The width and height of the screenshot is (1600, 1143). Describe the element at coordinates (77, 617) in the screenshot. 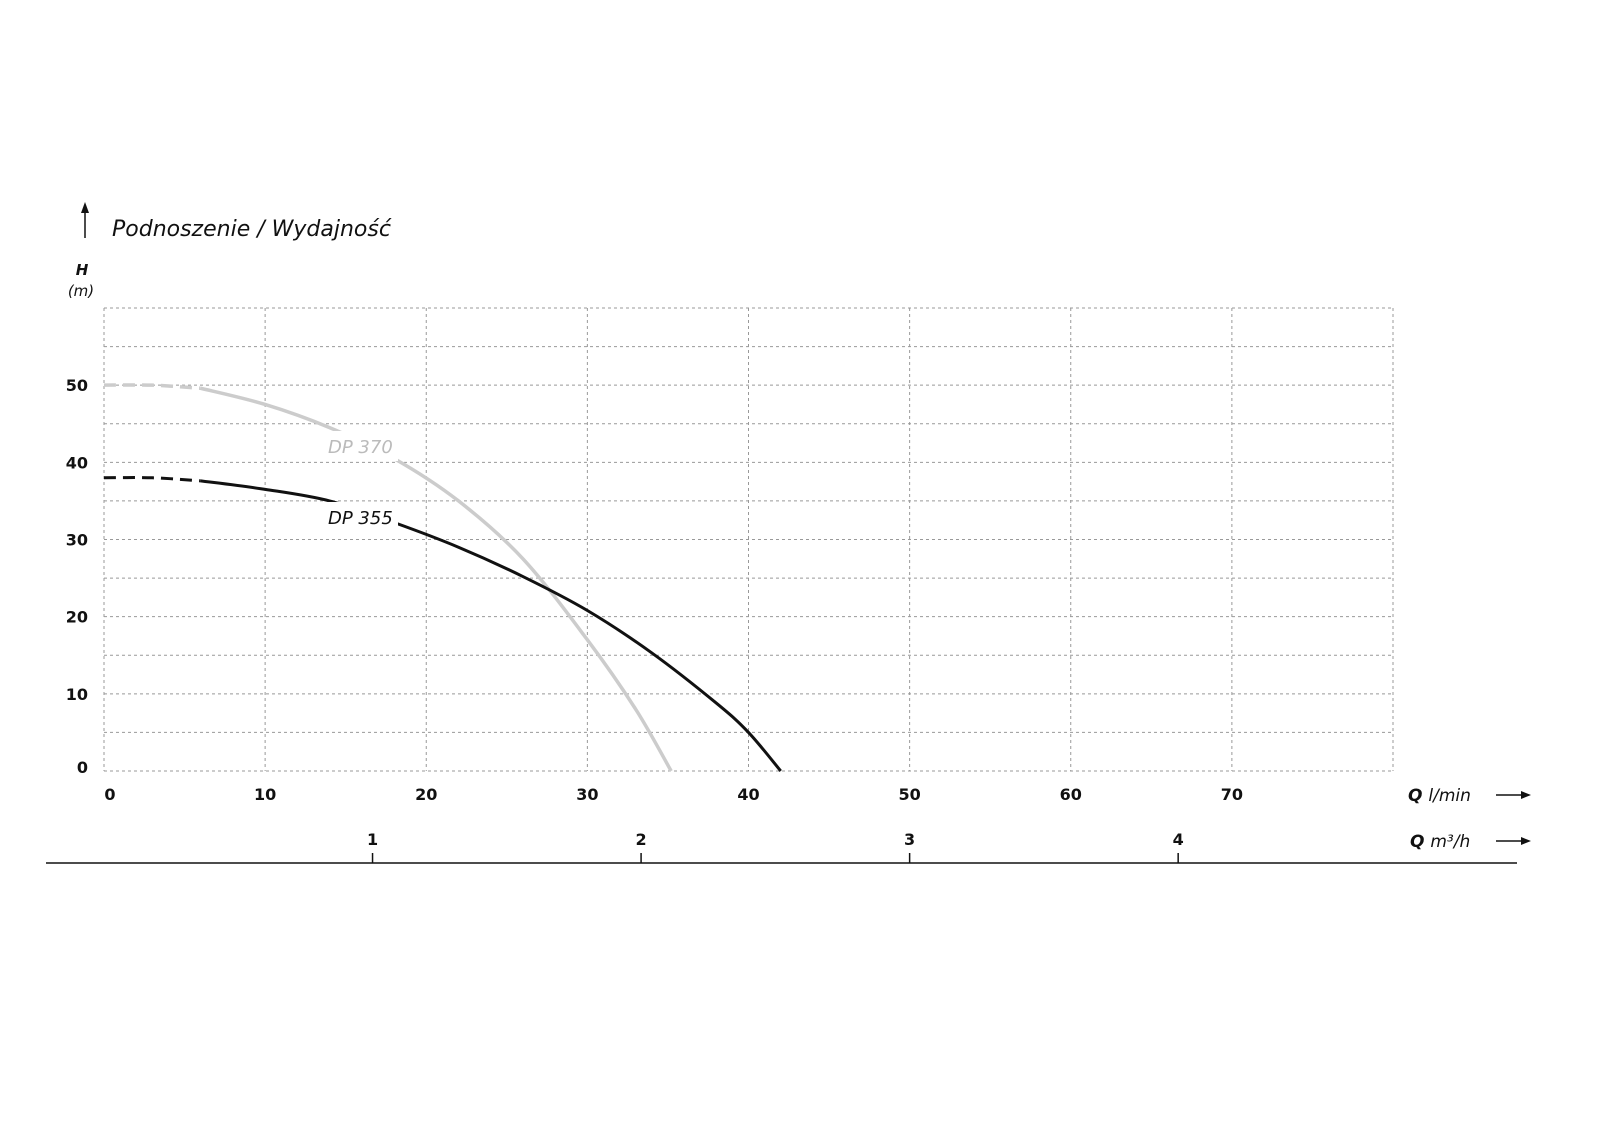

I see `y-tick-label: 20` at that location.